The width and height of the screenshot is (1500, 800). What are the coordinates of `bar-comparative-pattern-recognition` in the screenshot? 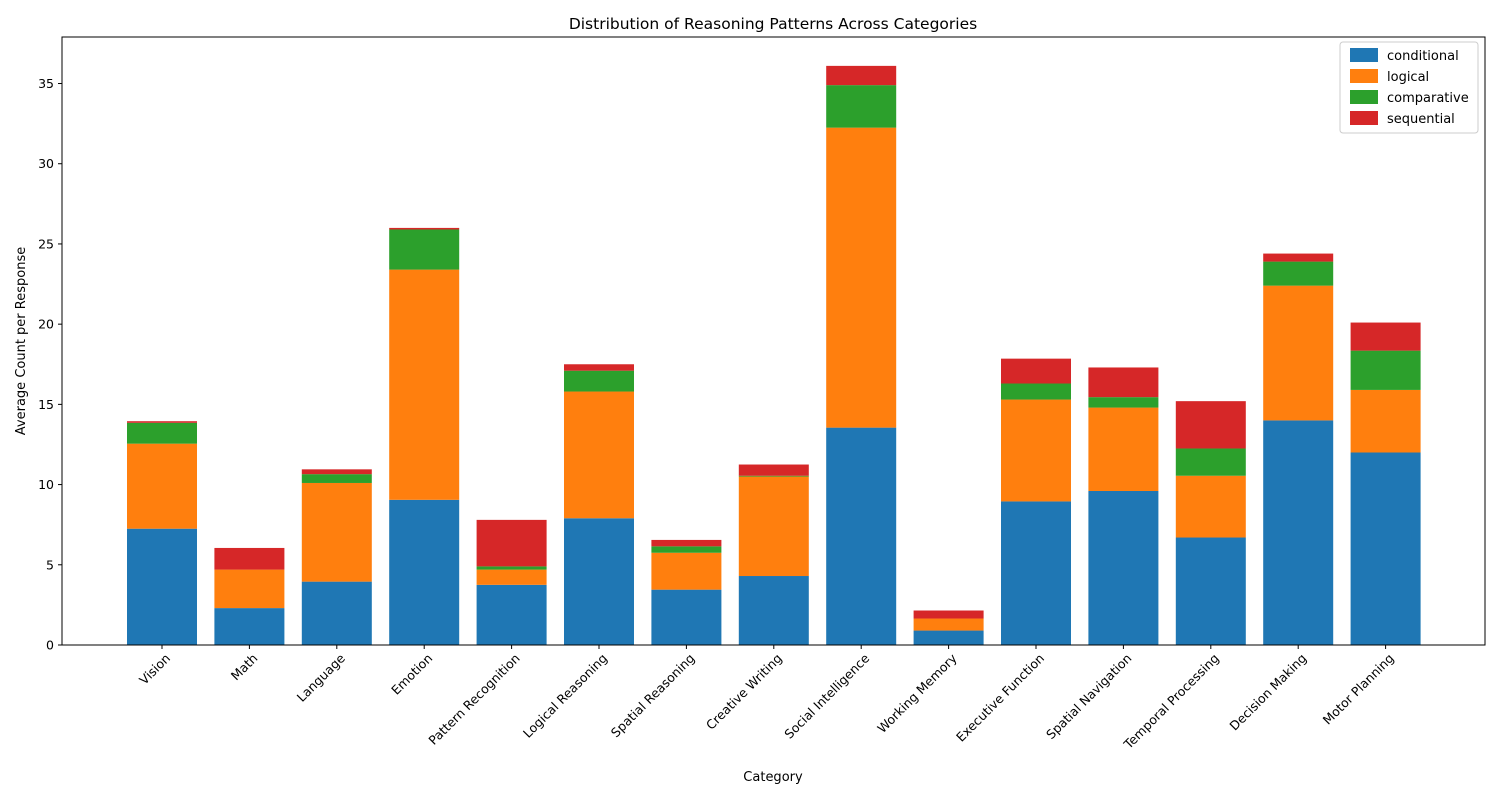 It's located at (511, 568).